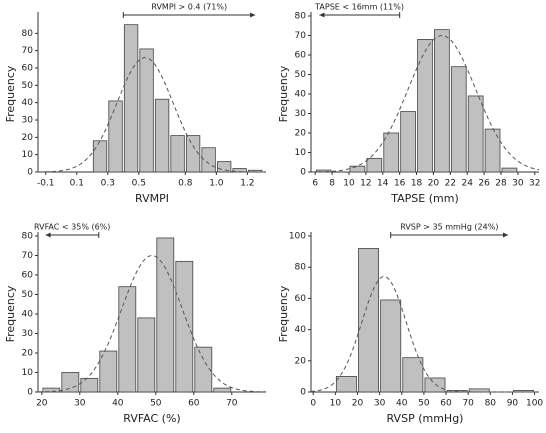 This screenshot has height=433, width=546. What do you see at coordinates (513, 404) in the screenshot?
I see `x-tick-label: 90` at bounding box center [513, 404].